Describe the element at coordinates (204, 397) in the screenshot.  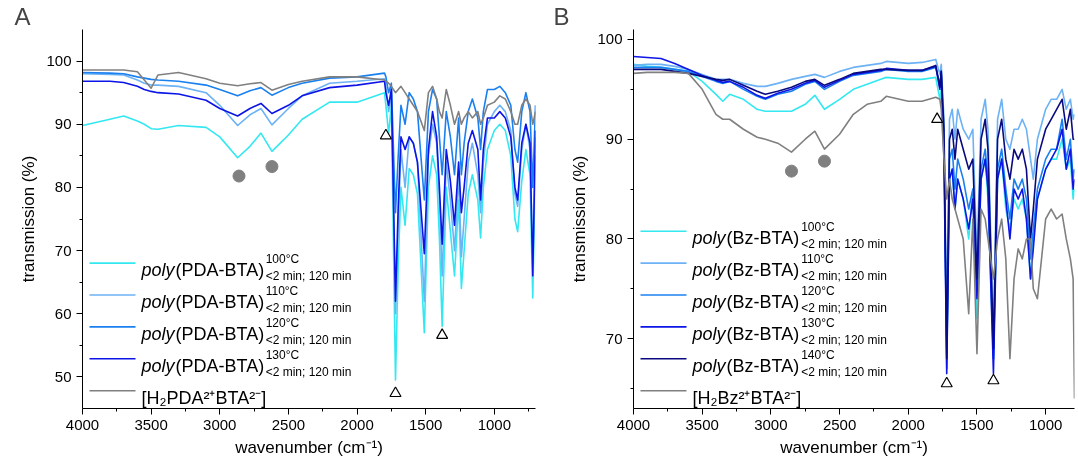
I see `legend-label: [H₂PDA²⁺BTA²⁻]` at that location.